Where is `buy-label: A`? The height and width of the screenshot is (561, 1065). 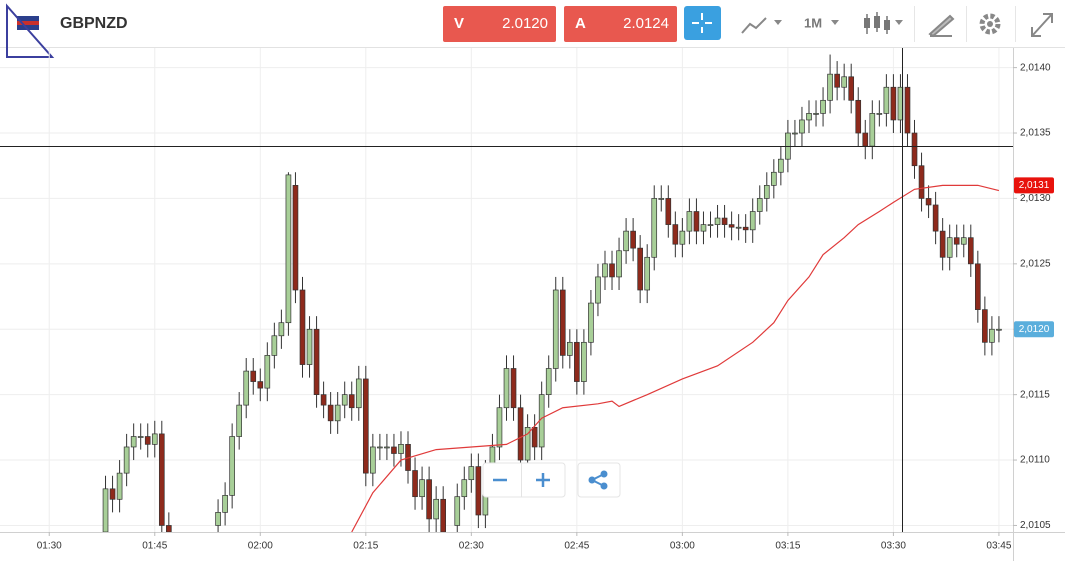
buy-label: A is located at coordinates (580, 23).